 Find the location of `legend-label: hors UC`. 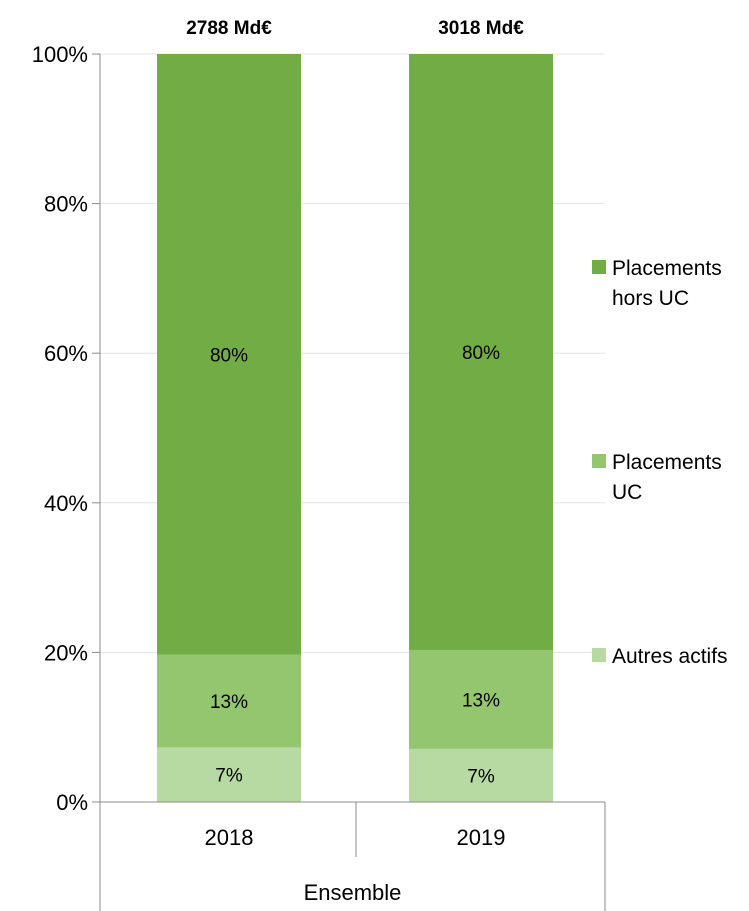

legend-label: hors UC is located at coordinates (650, 298).